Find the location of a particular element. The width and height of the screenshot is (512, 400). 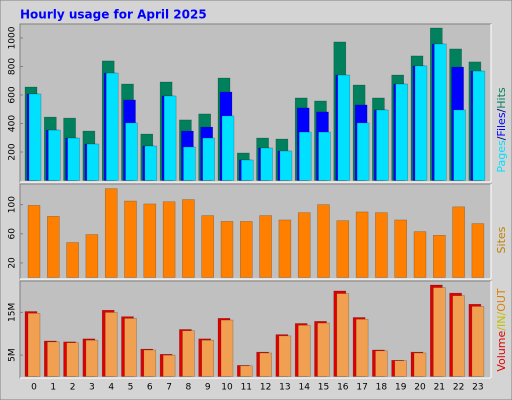

legend-entry: OUT is located at coordinates (501, 300).